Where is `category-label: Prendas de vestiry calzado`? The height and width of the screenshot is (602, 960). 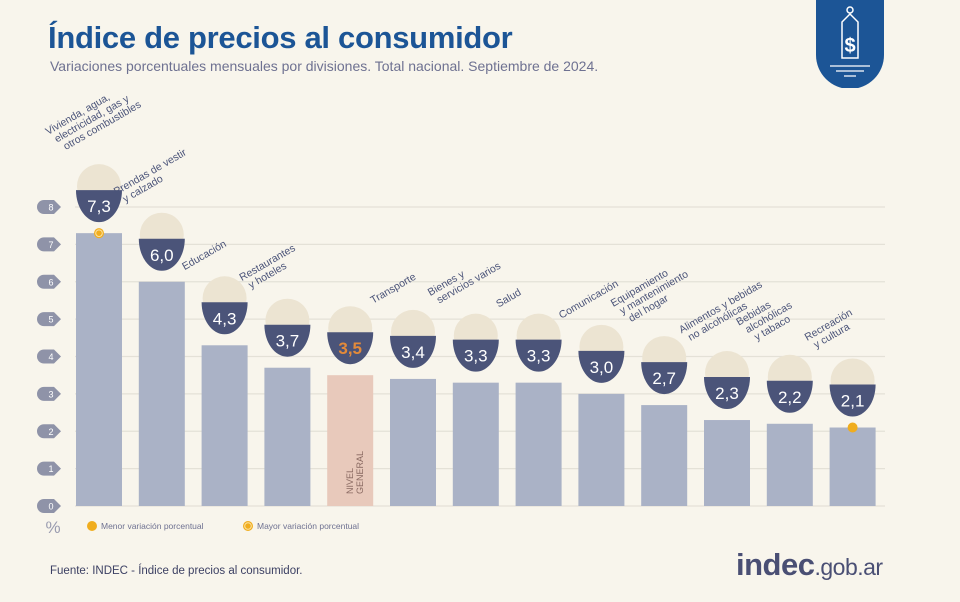 category-label: Prendas de vestiry calzado is located at coordinates (153, 176).